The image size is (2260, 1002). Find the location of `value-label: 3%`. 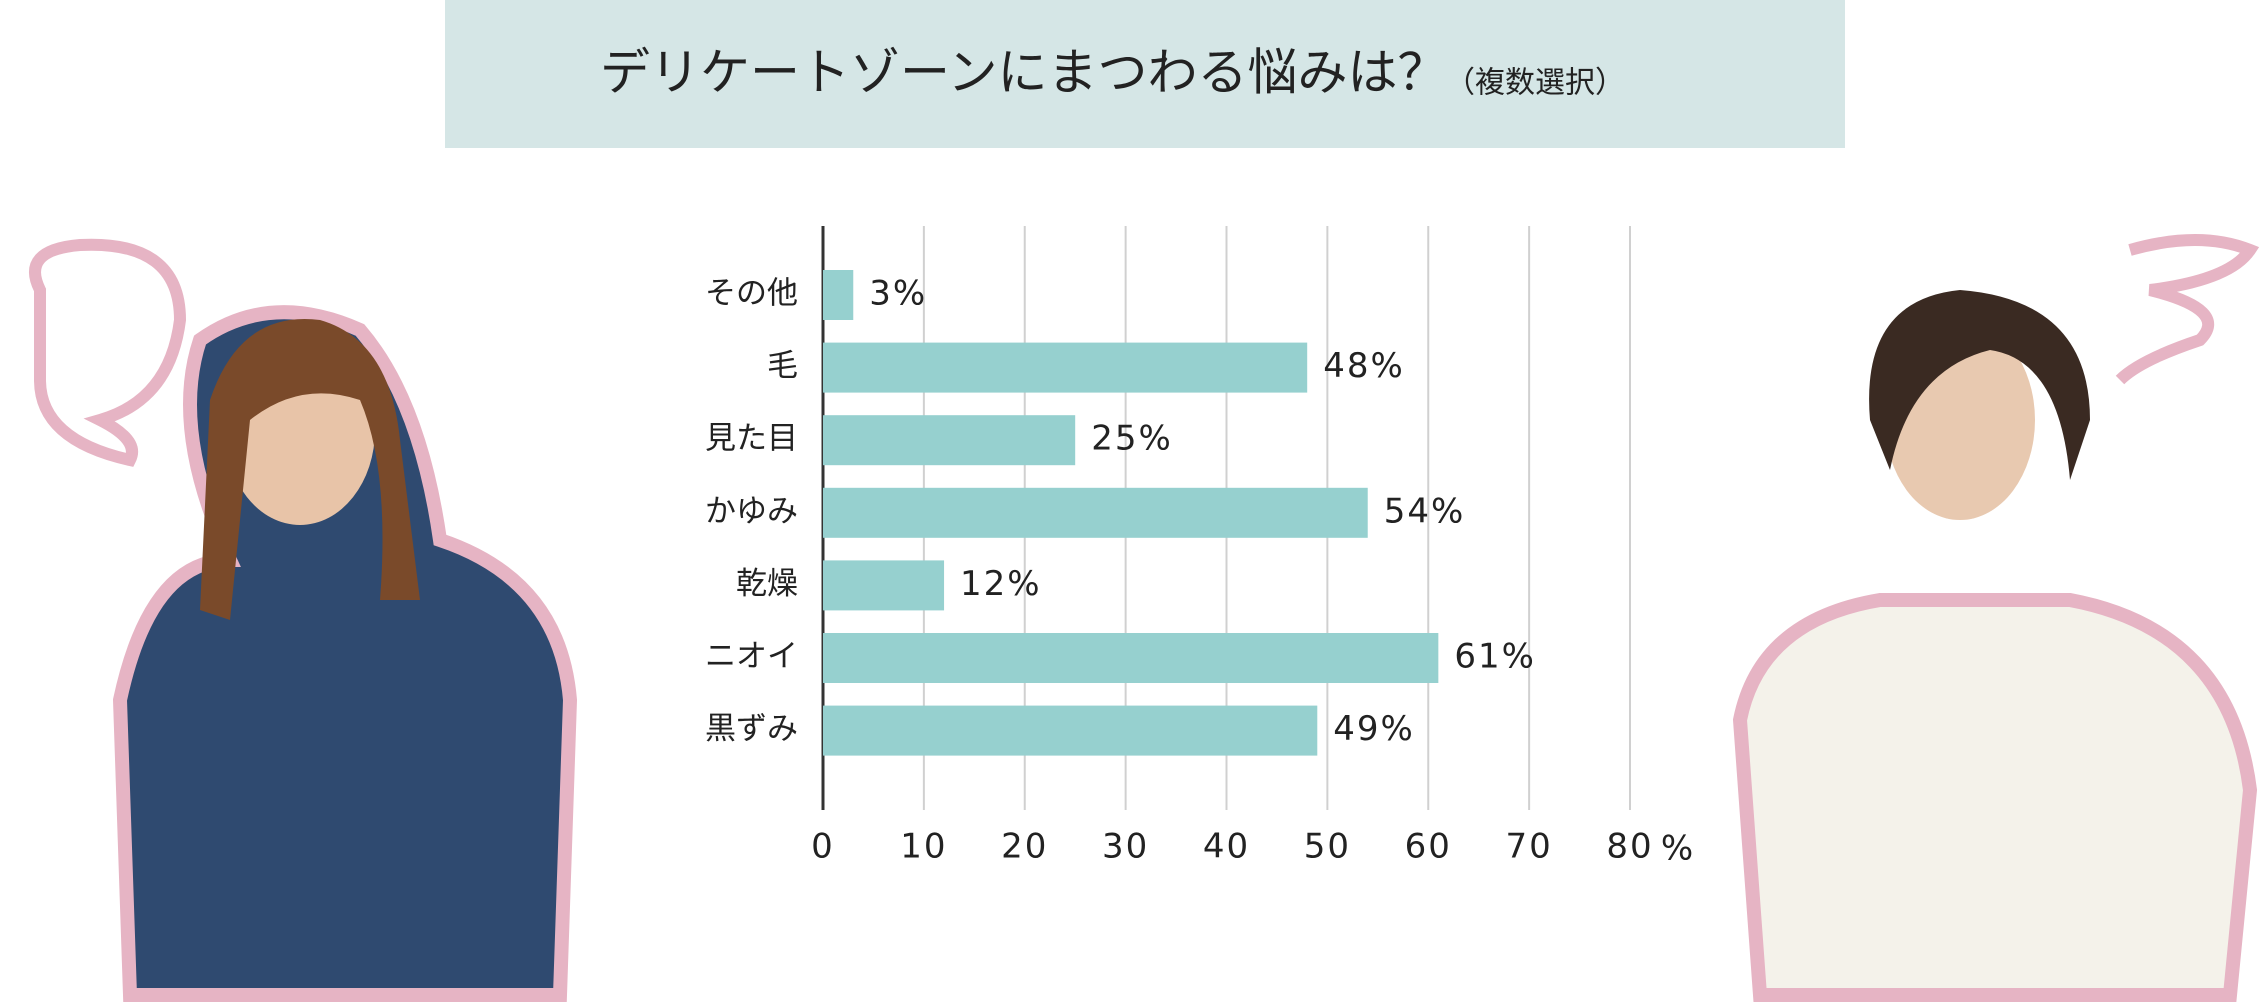

value-label: 3% is located at coordinates (898, 294).